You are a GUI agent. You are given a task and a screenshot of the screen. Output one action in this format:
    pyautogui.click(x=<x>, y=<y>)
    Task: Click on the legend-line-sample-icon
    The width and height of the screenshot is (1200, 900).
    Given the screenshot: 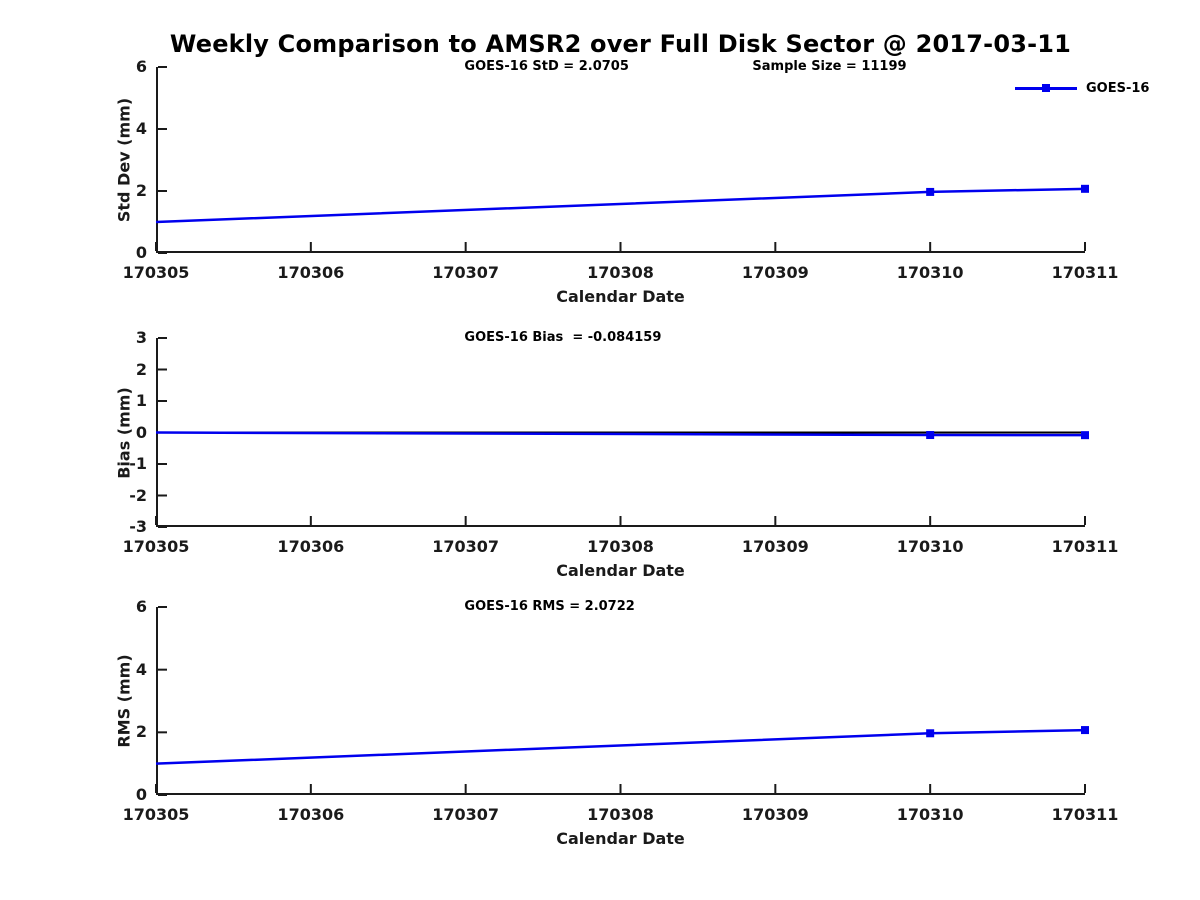 What is the action you would take?
    pyautogui.click(x=1046, y=88)
    